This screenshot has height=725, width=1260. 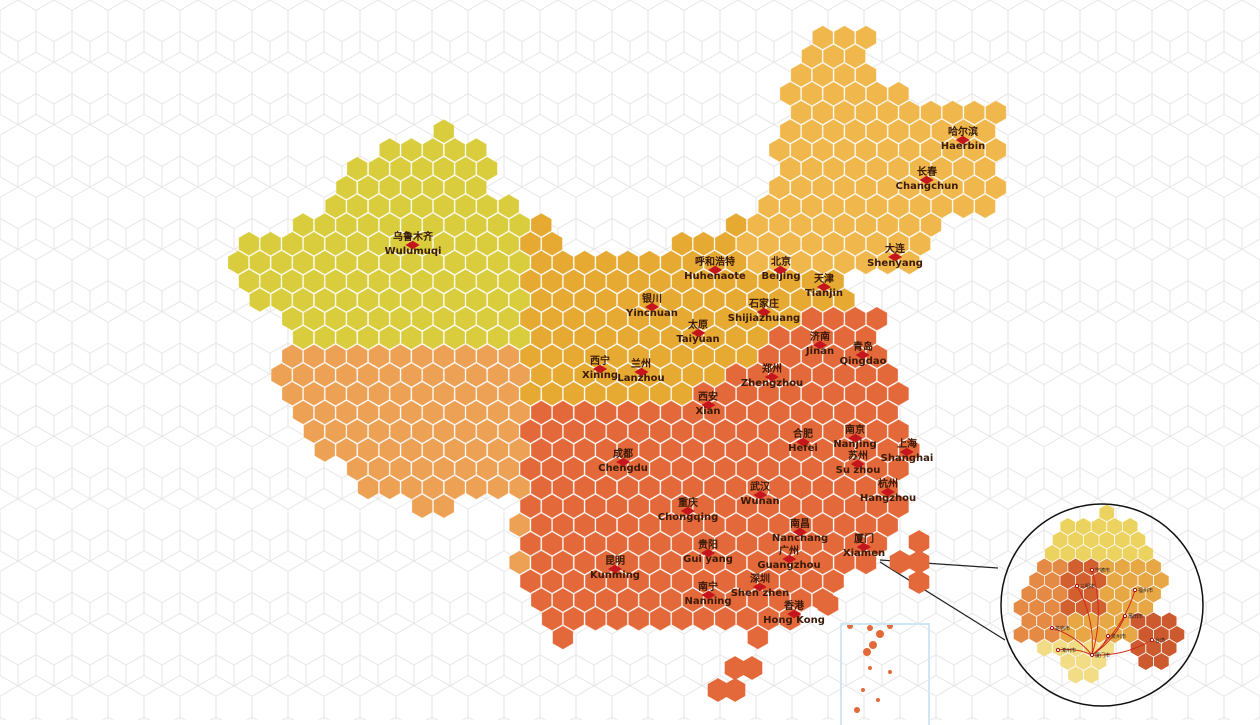 I want to click on city-guangzhou: 广州 Guangzhou, so click(x=788, y=558).